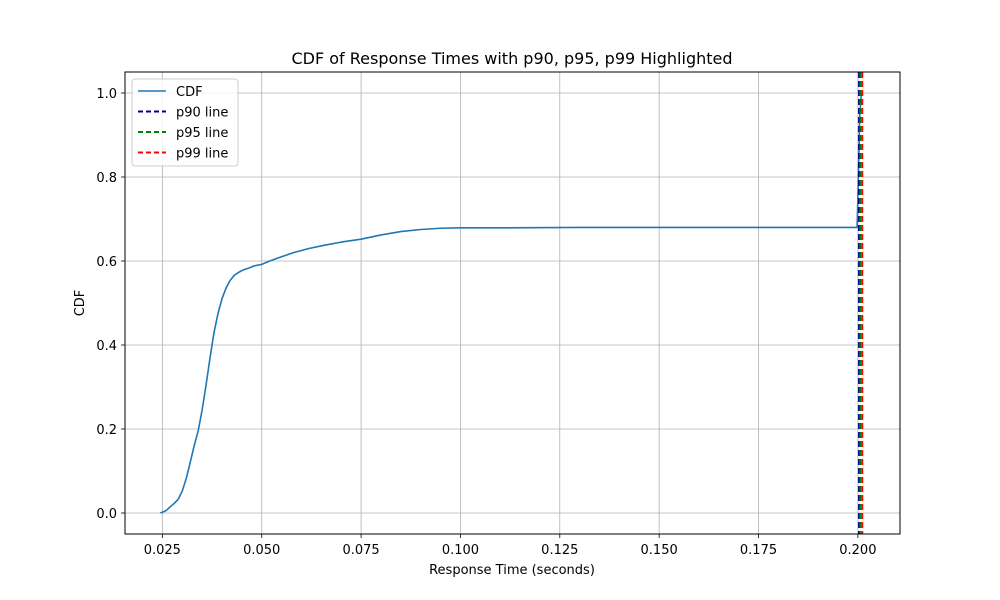 The image size is (1000, 600). I want to click on x-tick-label: 0.025, so click(162, 550).